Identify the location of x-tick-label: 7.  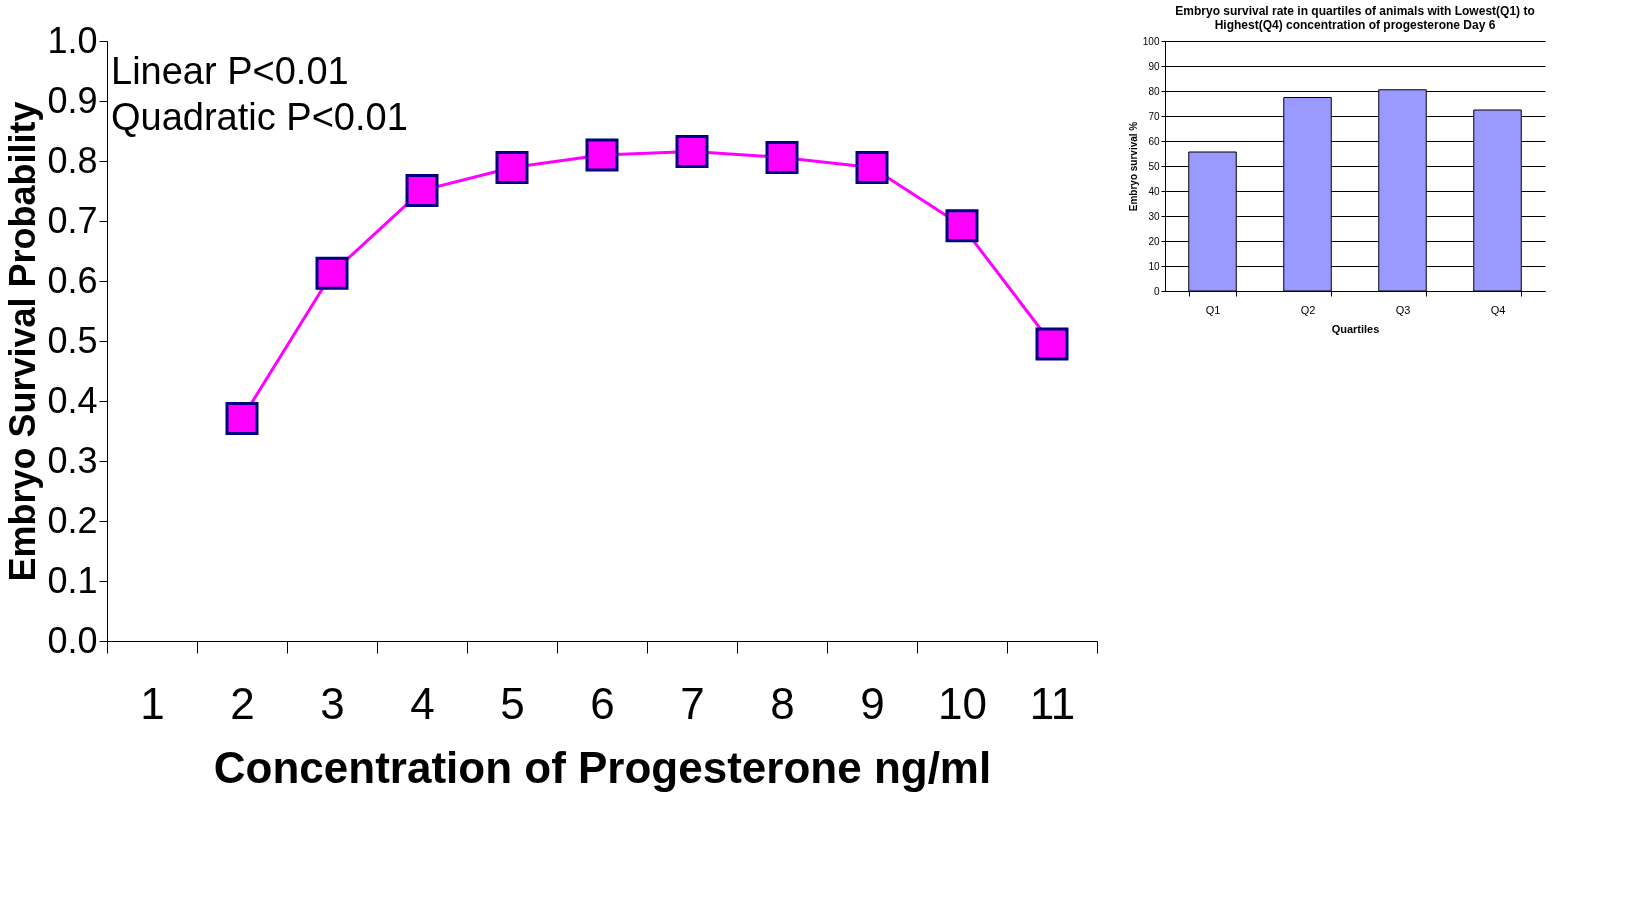
(692, 703).